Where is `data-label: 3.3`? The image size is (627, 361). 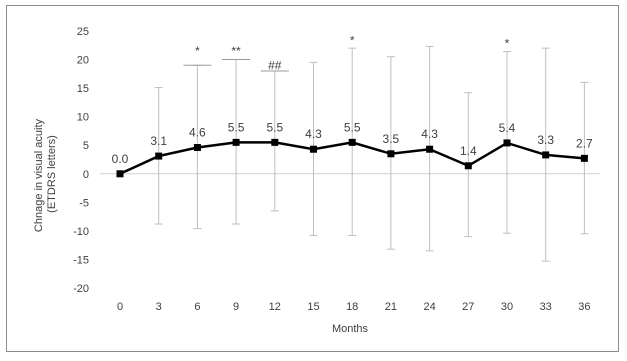
data-label: 3.3 is located at coordinates (545, 140).